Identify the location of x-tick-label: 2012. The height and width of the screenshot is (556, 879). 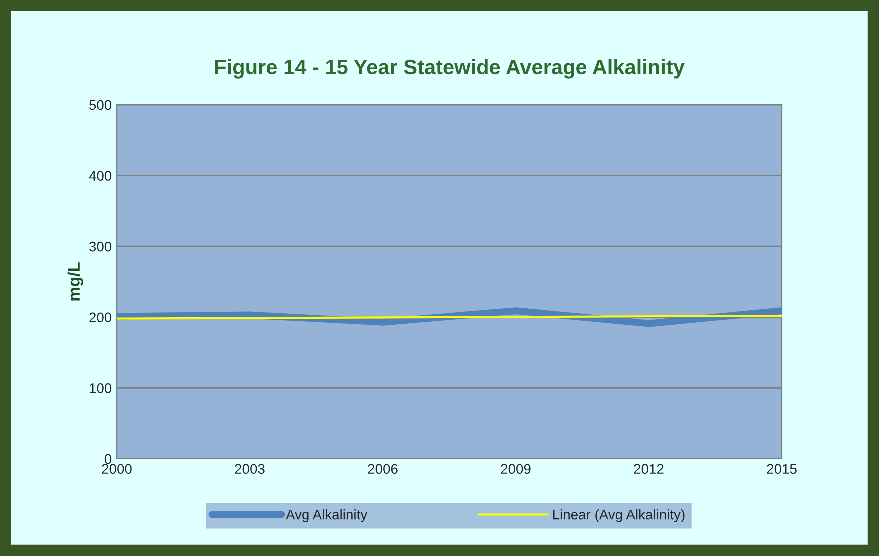
(649, 469).